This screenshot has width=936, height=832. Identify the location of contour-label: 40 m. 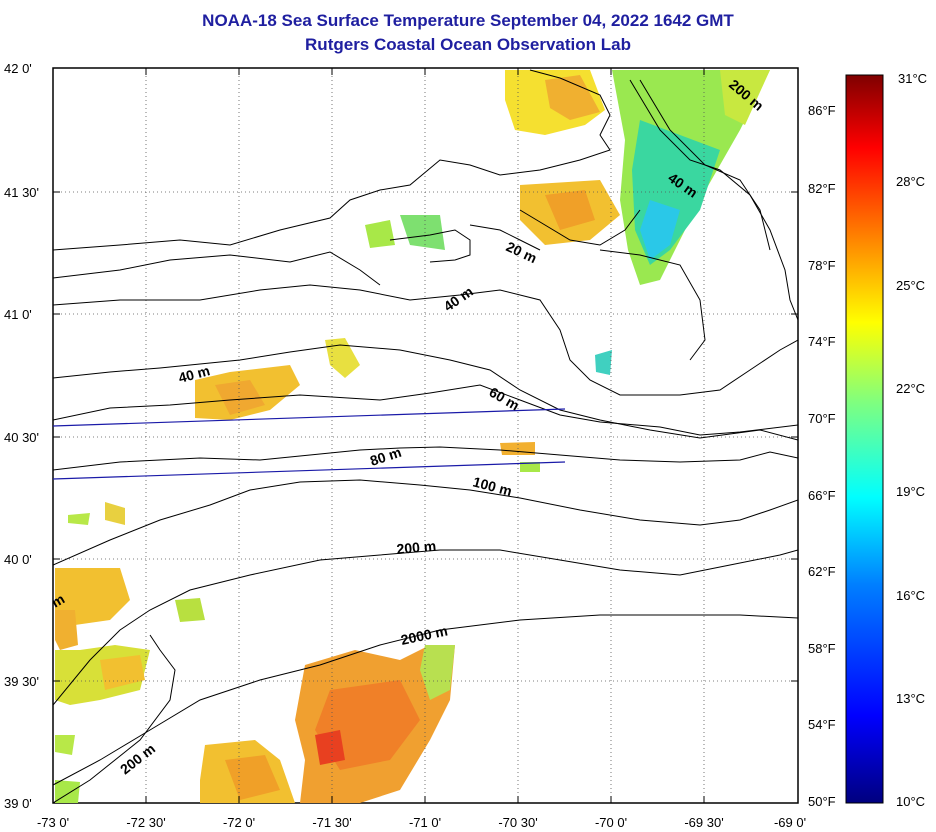
(194, 374).